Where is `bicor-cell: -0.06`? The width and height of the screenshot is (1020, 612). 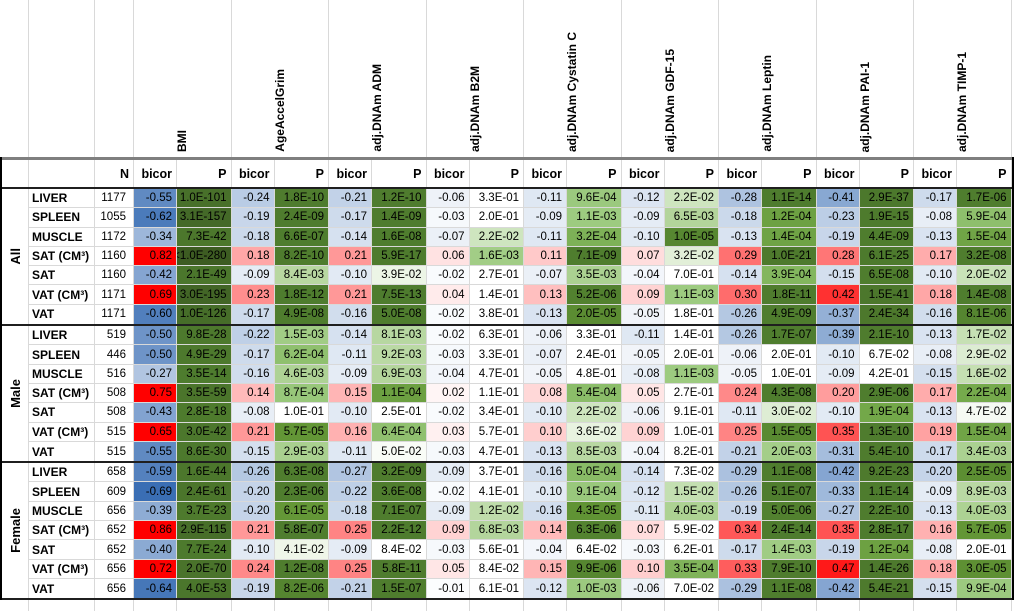
bicor-cell: -0.06 is located at coordinates (643, 588).